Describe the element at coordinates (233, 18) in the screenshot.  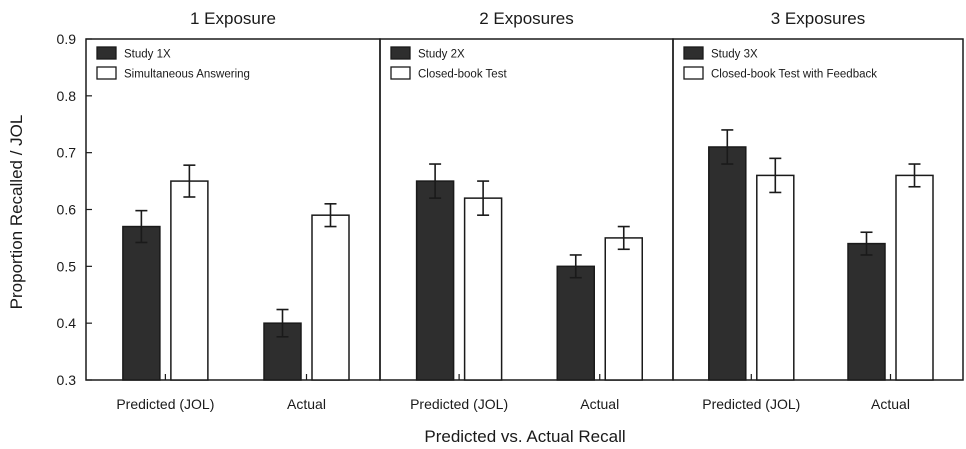
I see `panel-title: 1 Exposure` at that location.